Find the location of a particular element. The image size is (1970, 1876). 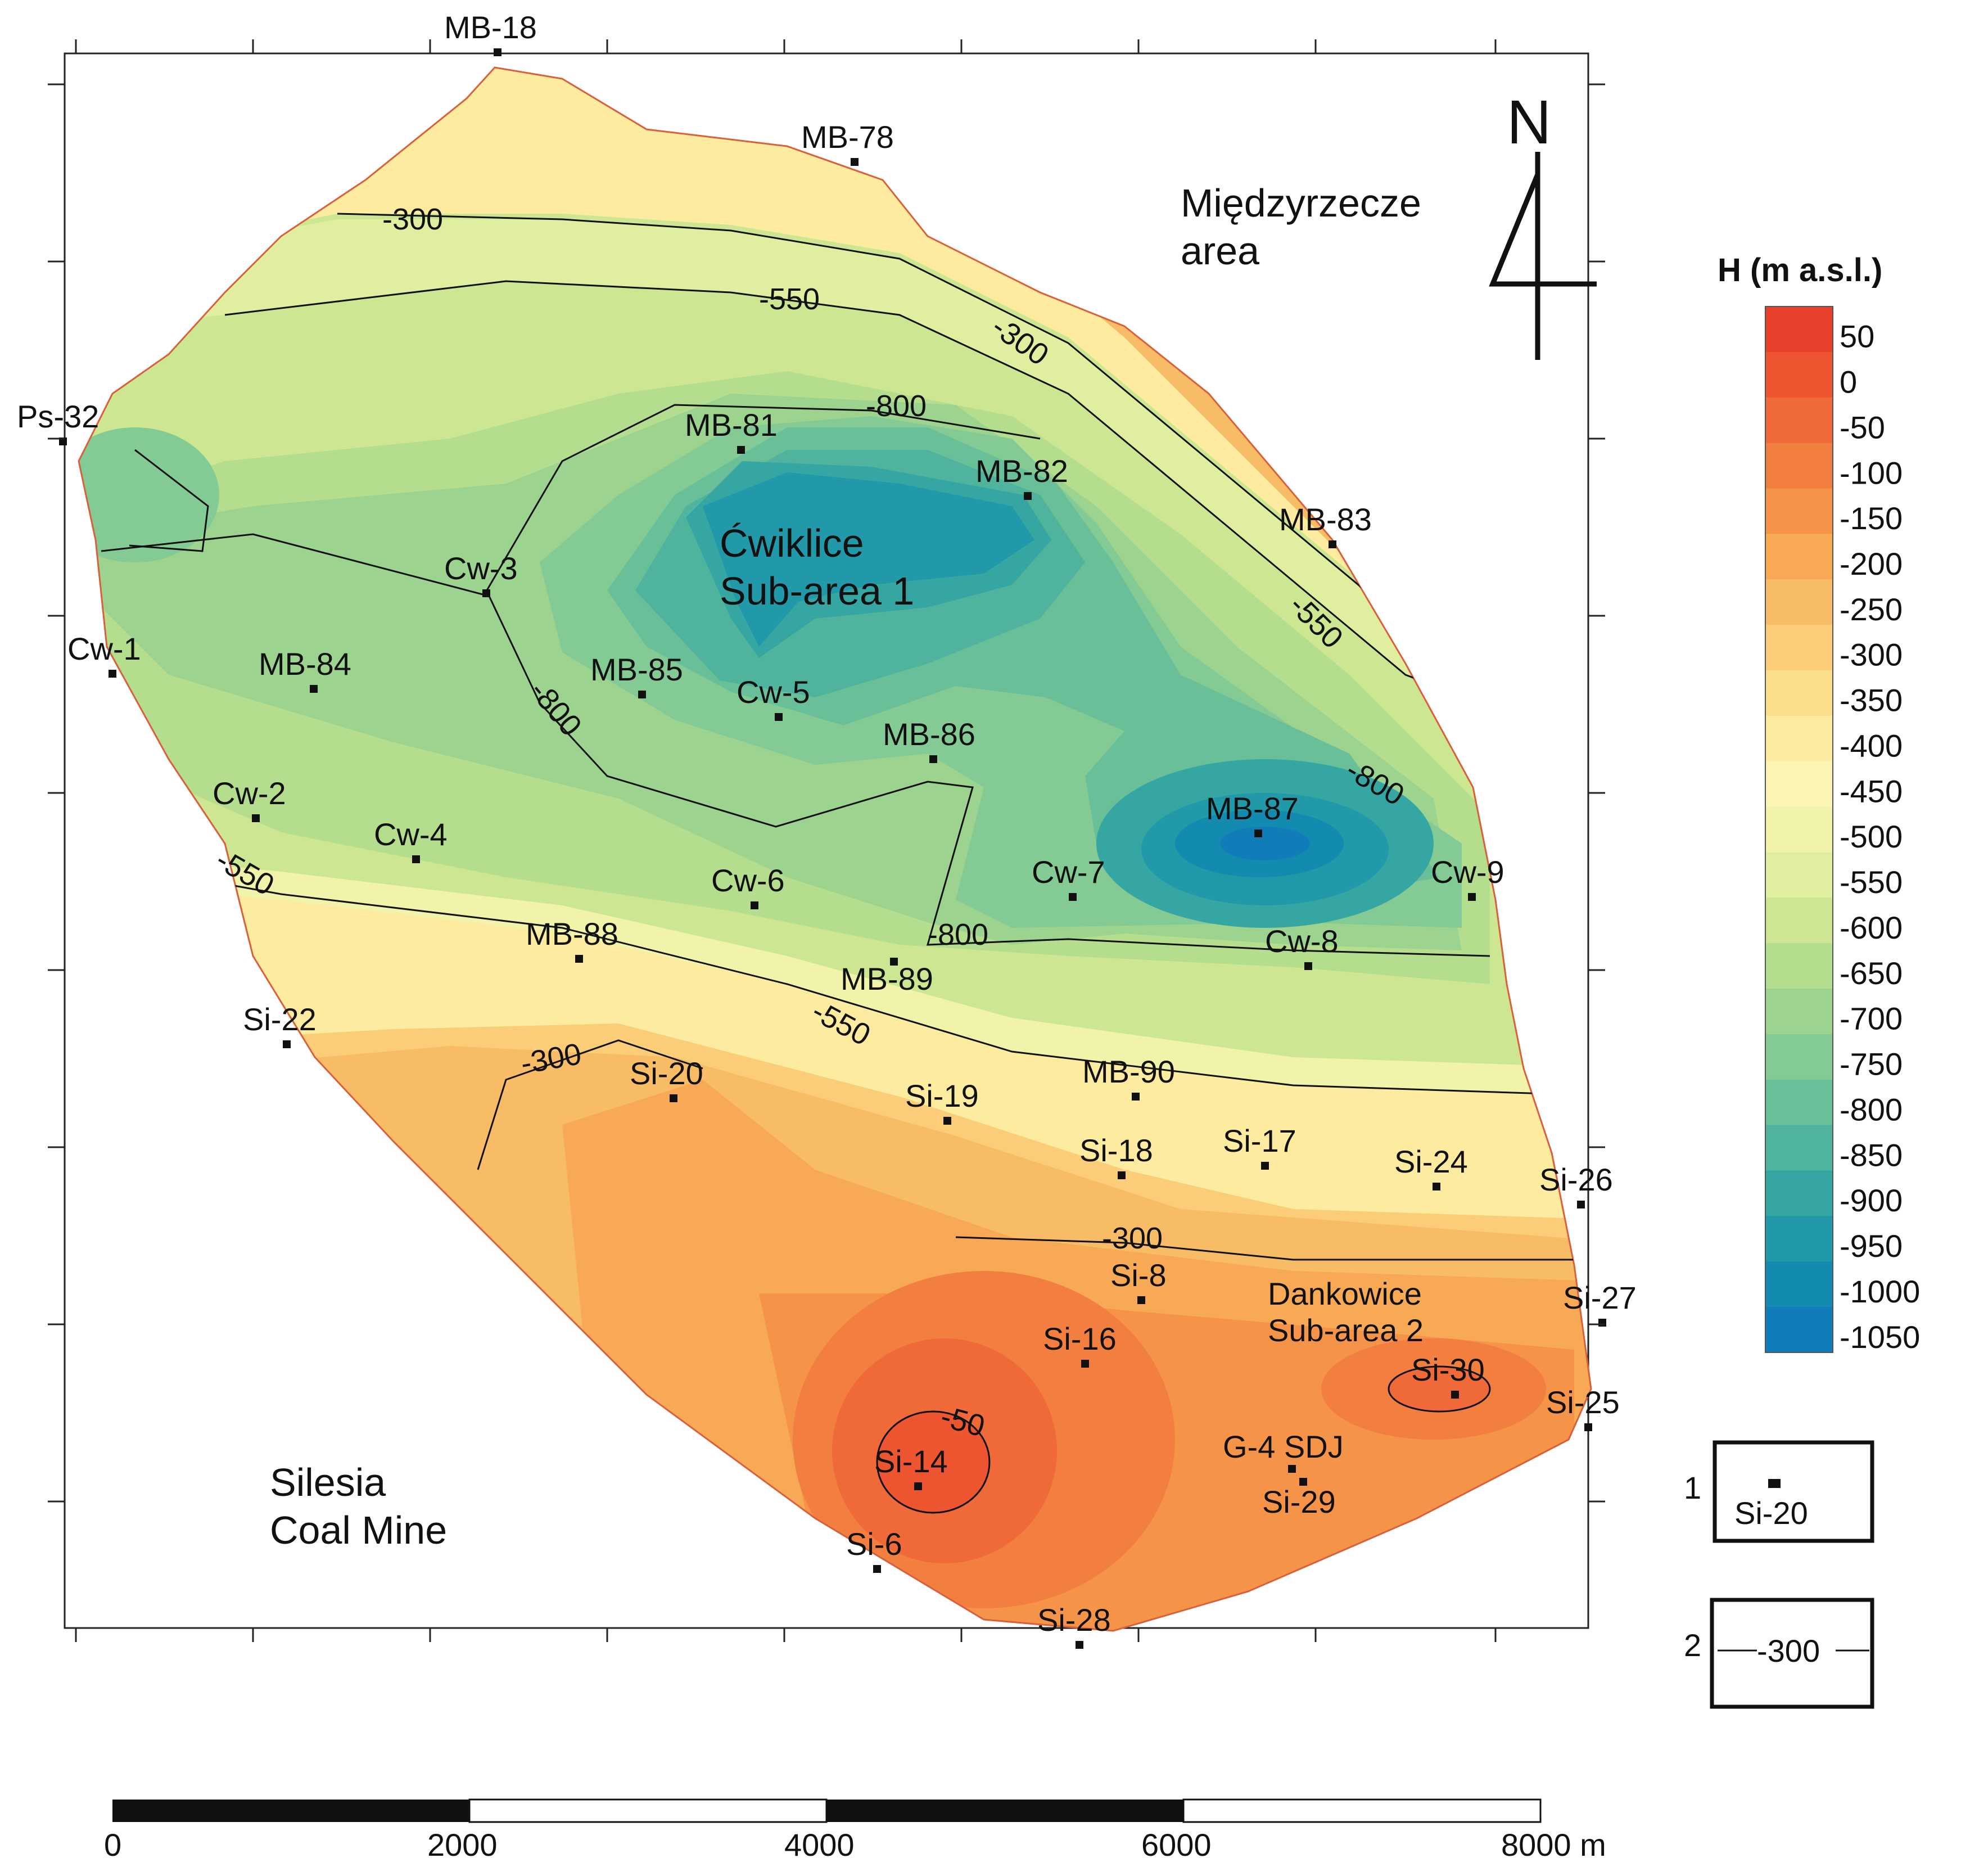

legend-level-label: 50 is located at coordinates (1857, 336).